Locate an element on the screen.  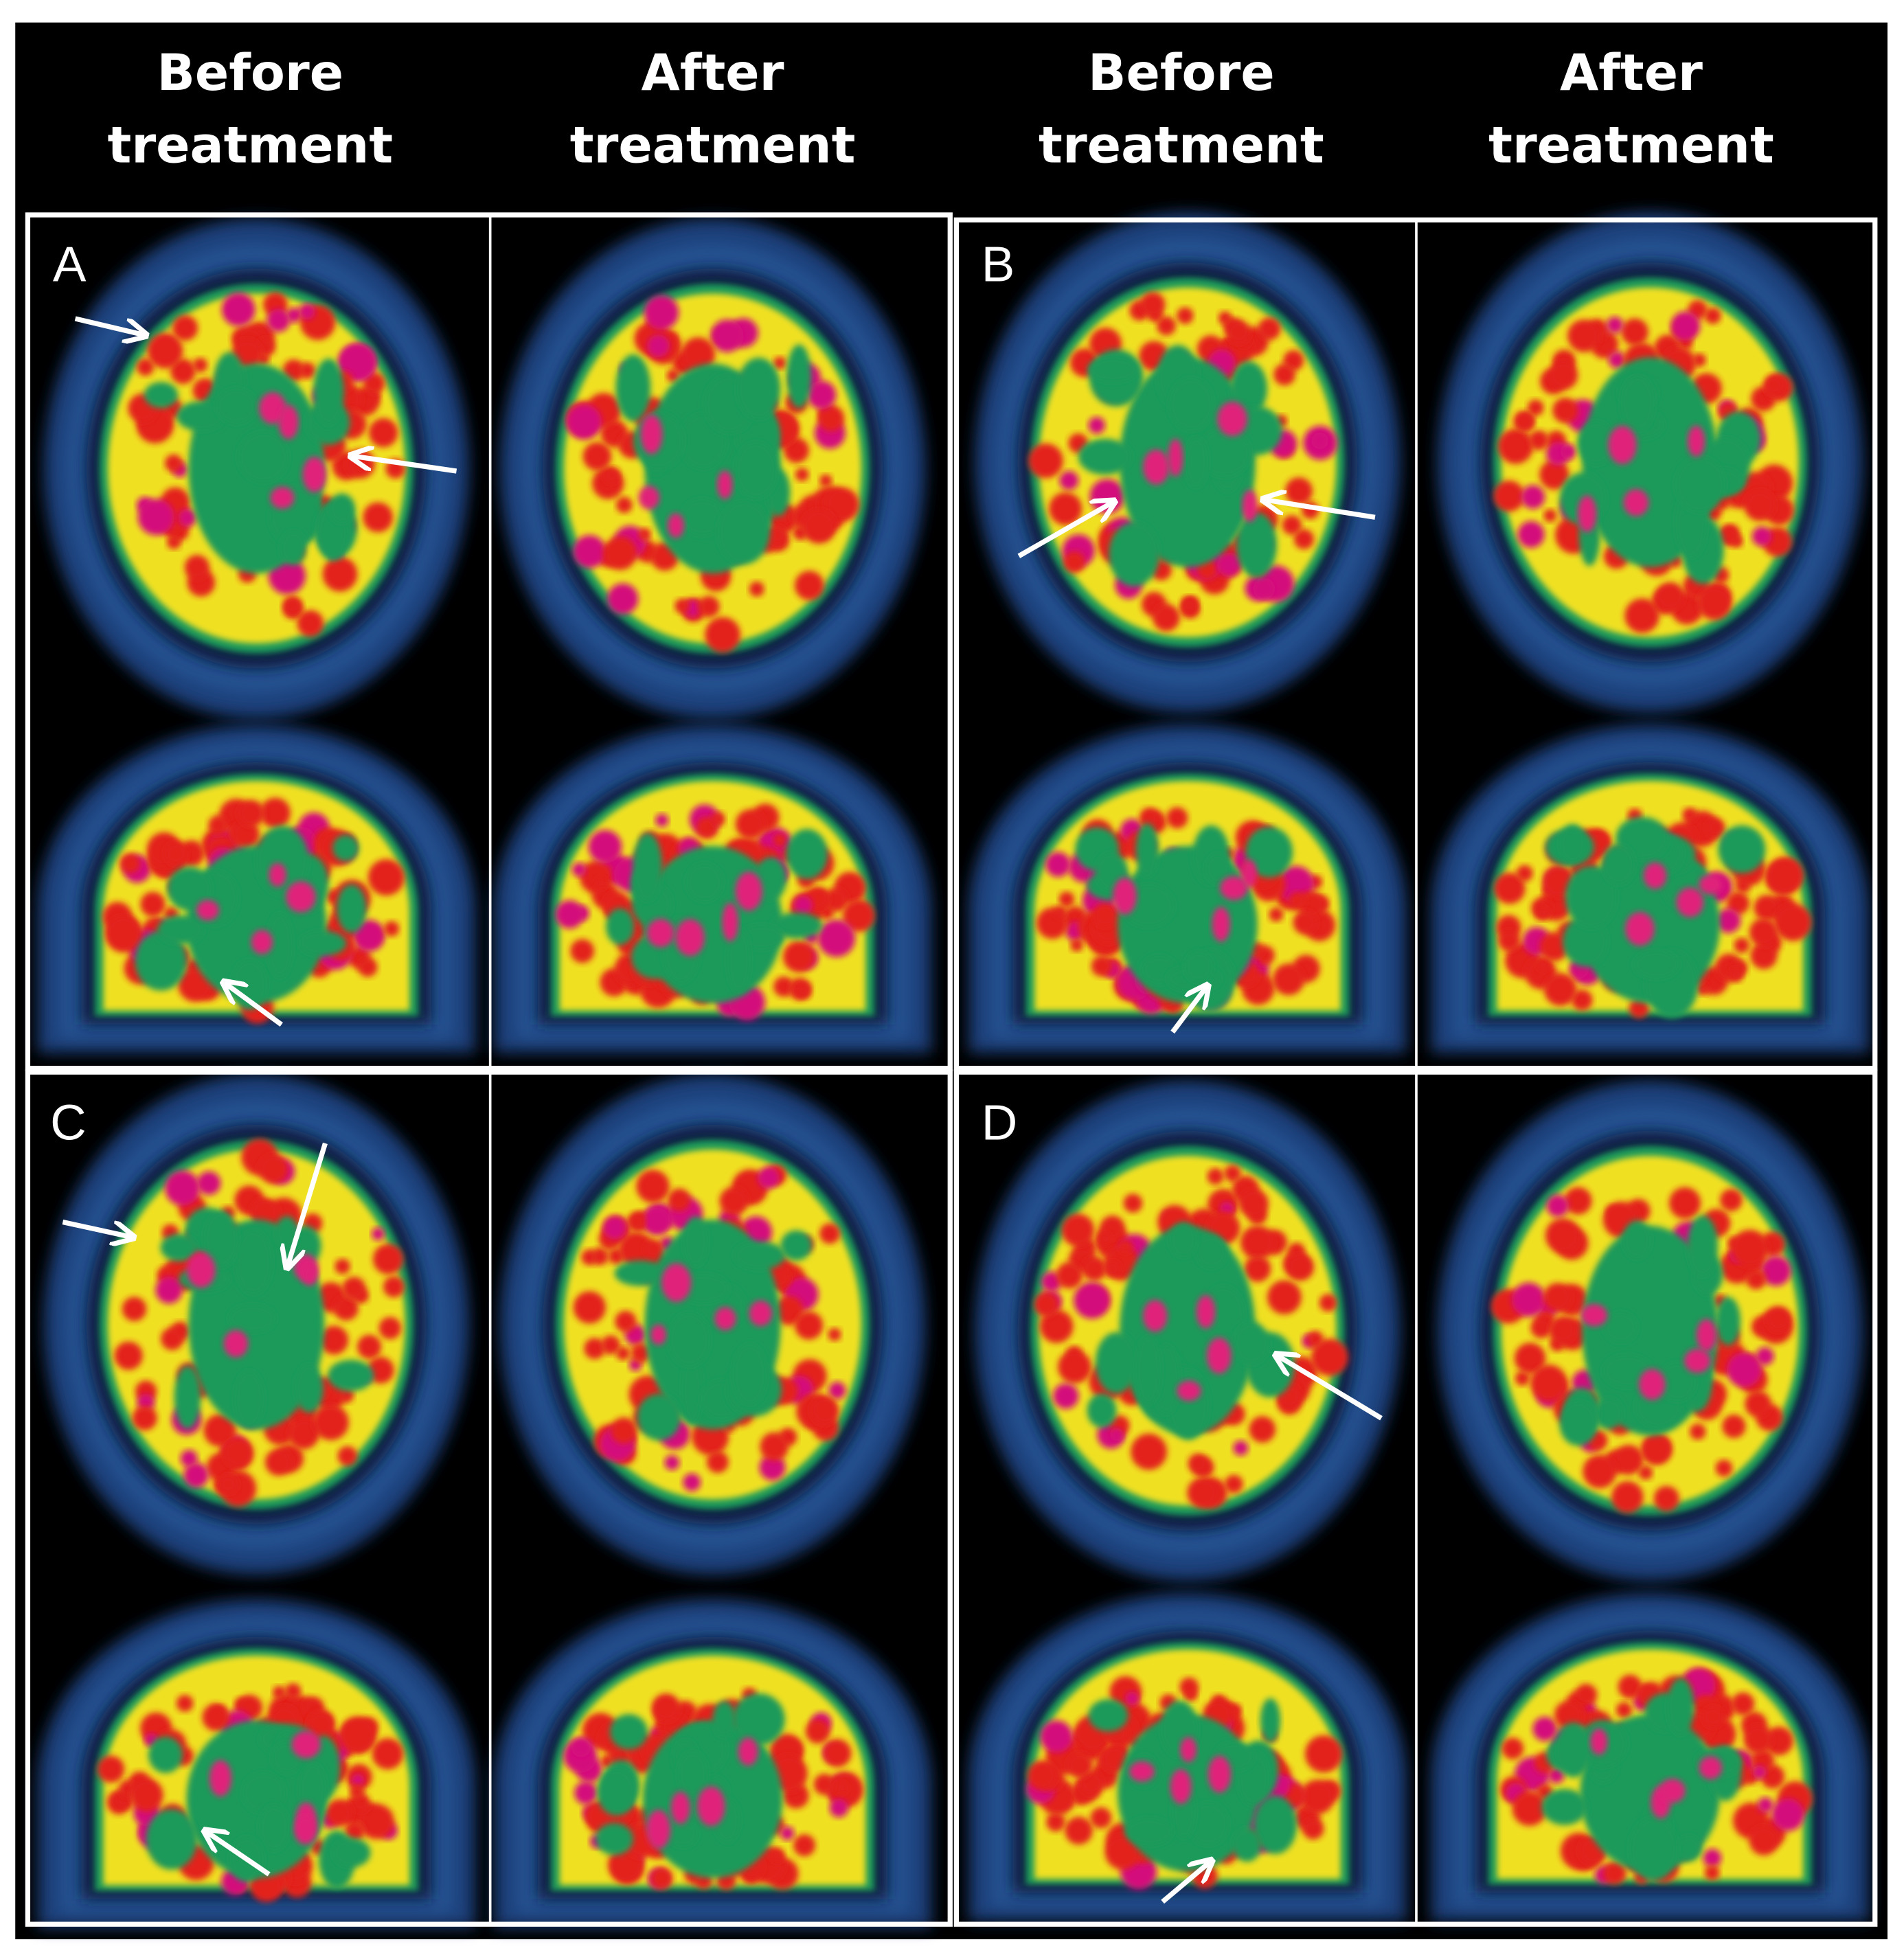
column-header: treatment is located at coordinates (1631, 146).